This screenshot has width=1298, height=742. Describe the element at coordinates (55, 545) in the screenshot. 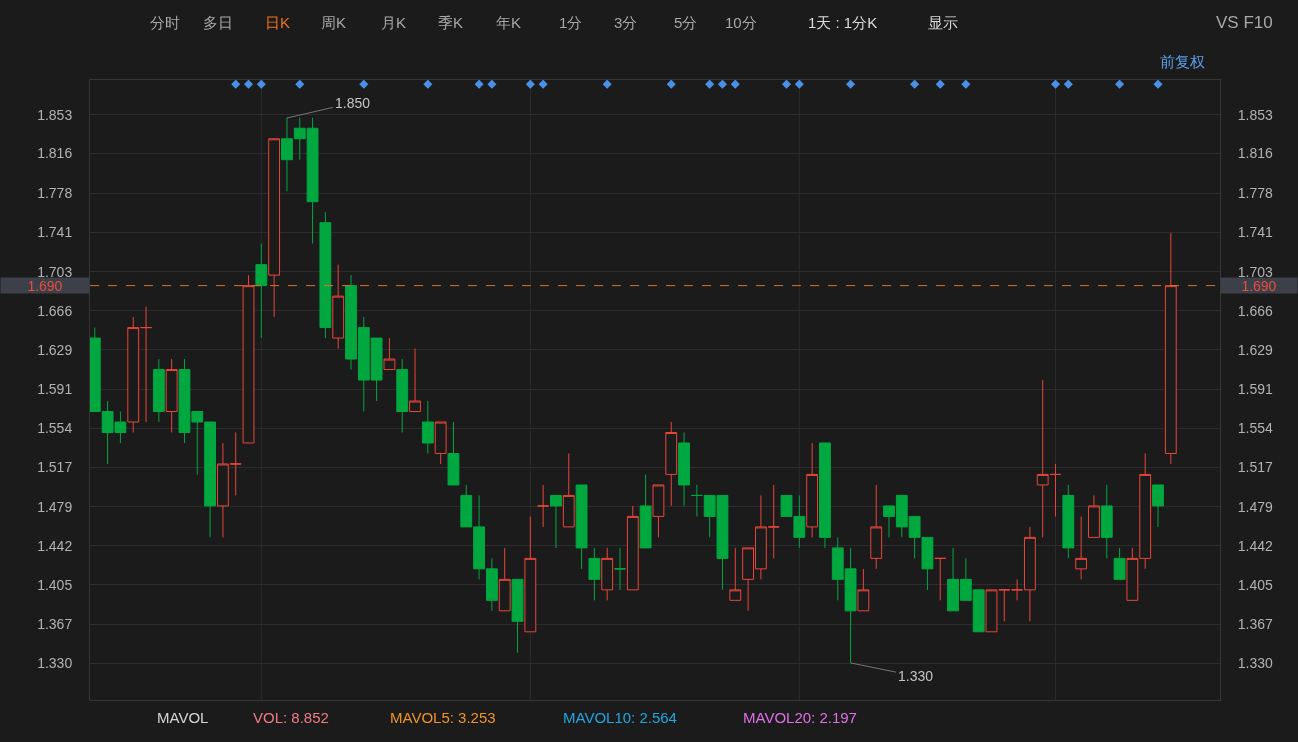

I see `y-tick-label: 1.442` at that location.